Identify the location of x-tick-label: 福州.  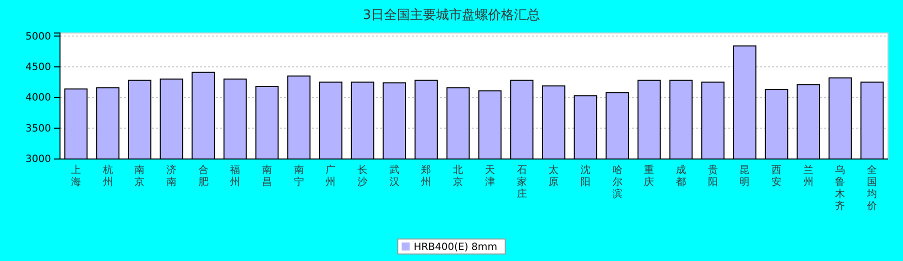
(235, 176).